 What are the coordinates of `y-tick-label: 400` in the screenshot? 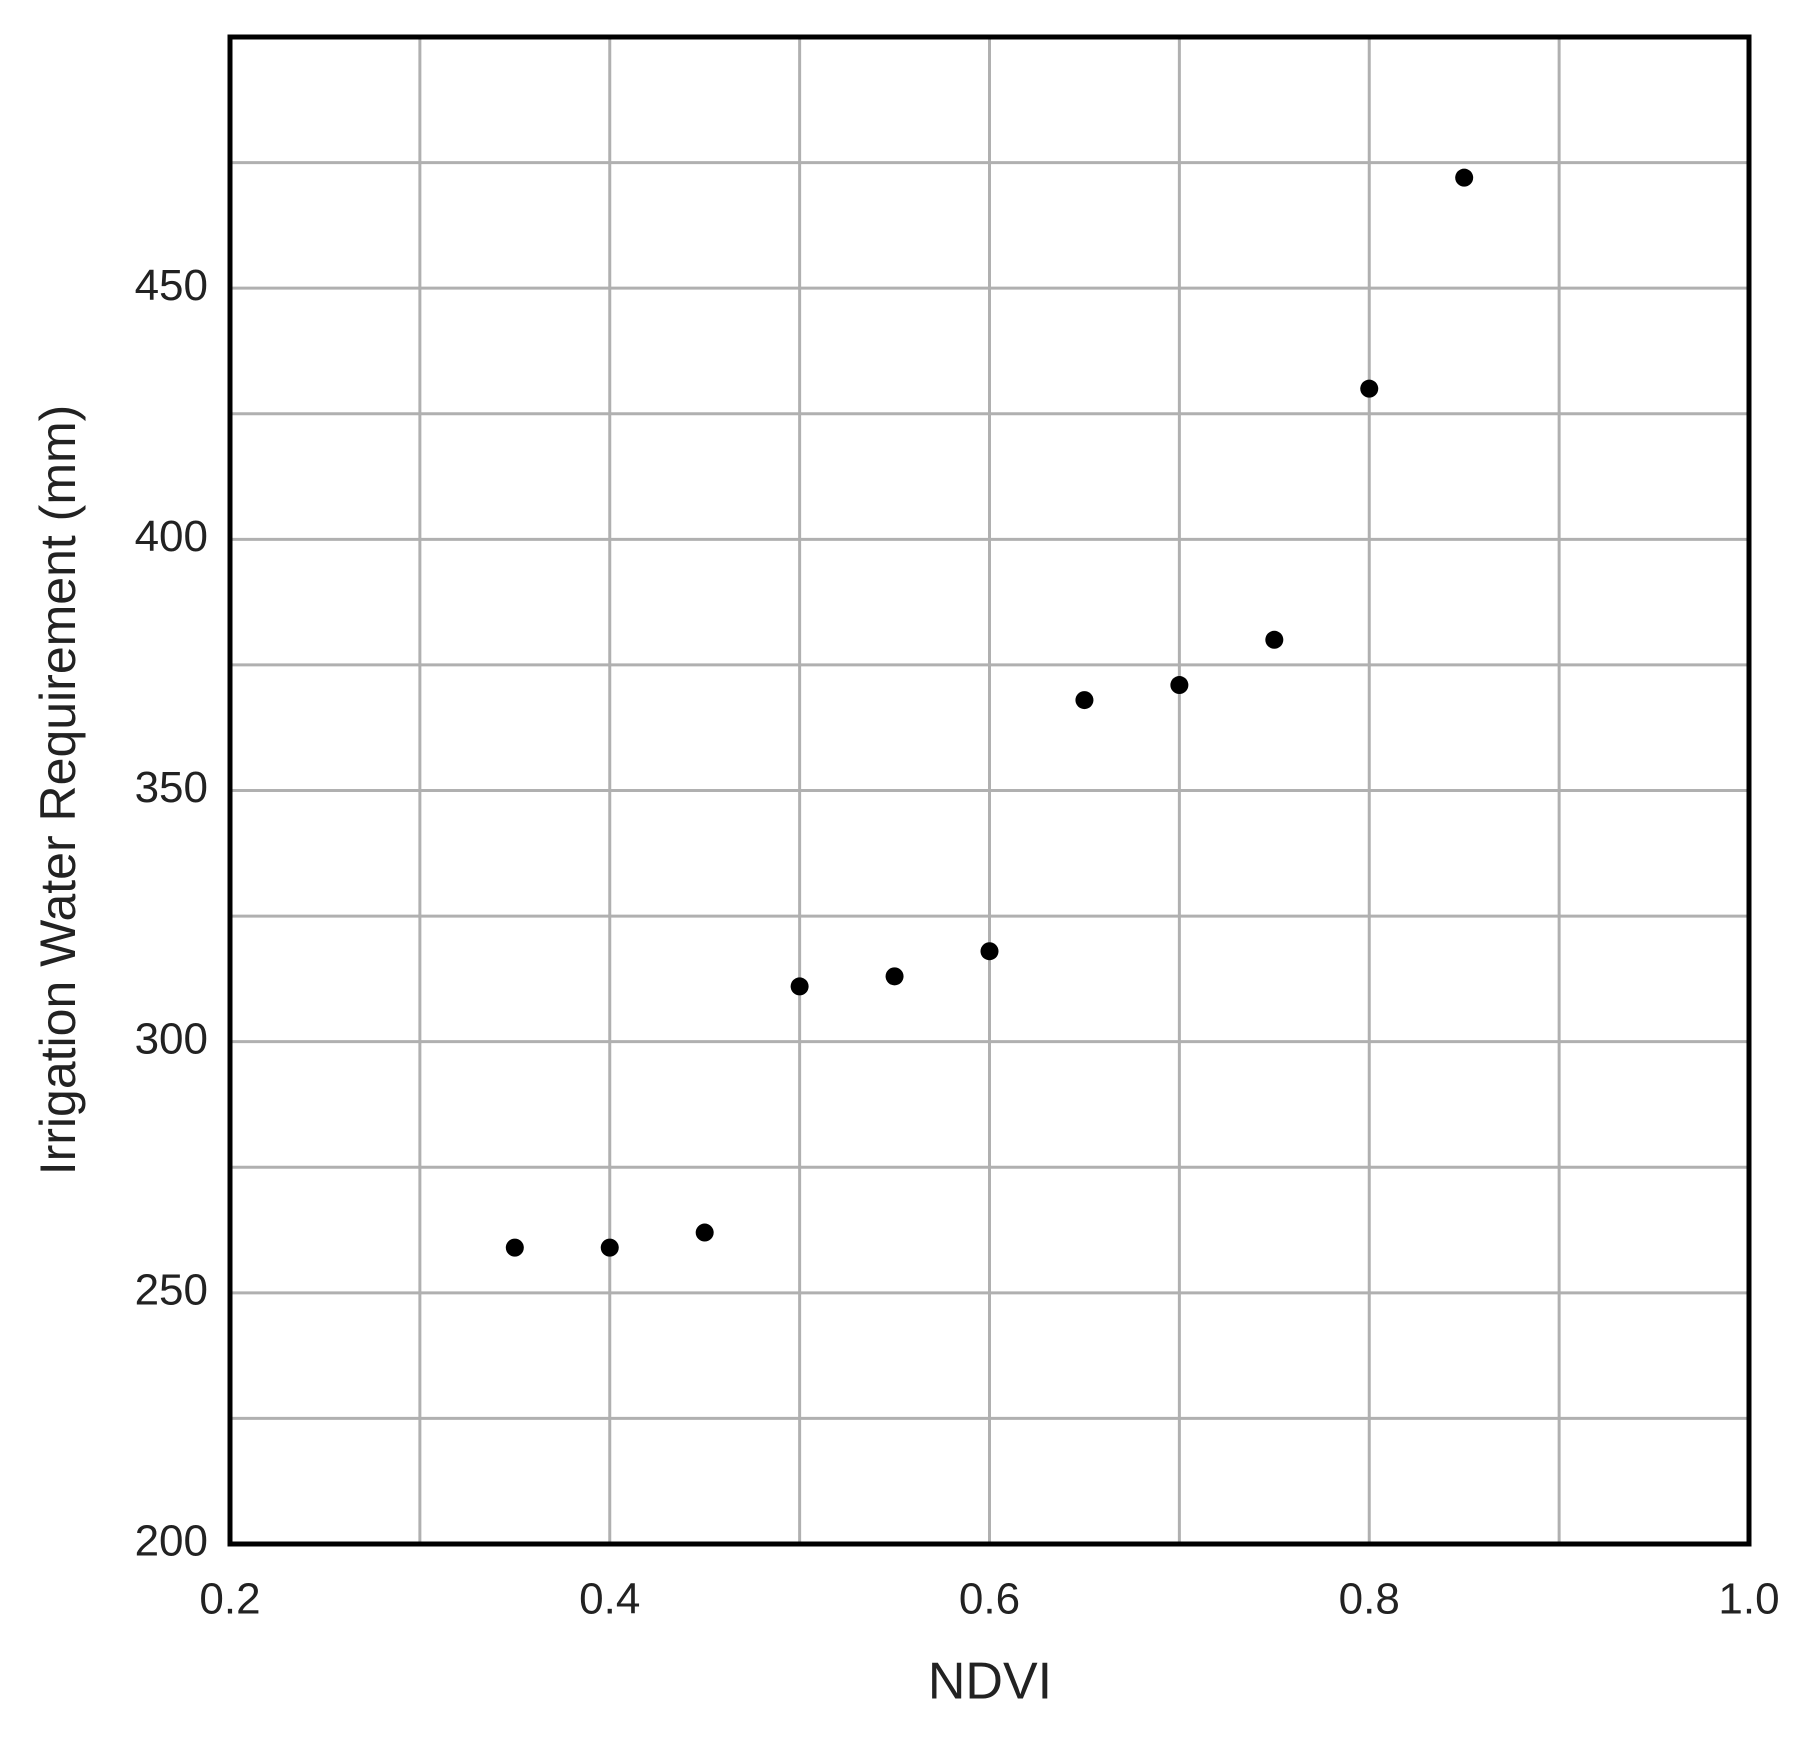 It's located at (171, 536).